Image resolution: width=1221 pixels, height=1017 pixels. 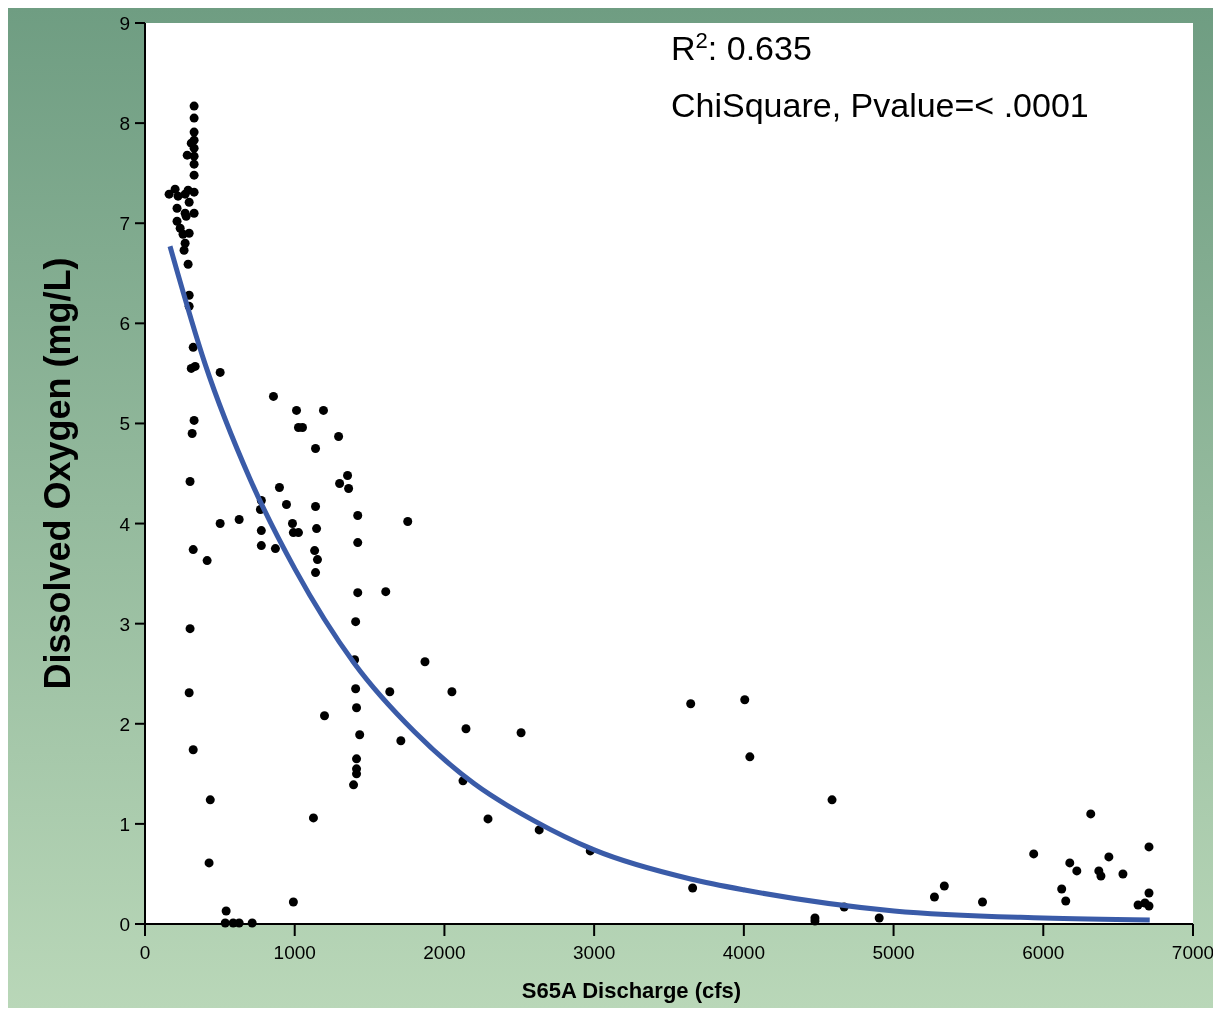 What do you see at coordinates (124, 824) in the screenshot?
I see `y-tick-label: 1` at bounding box center [124, 824].